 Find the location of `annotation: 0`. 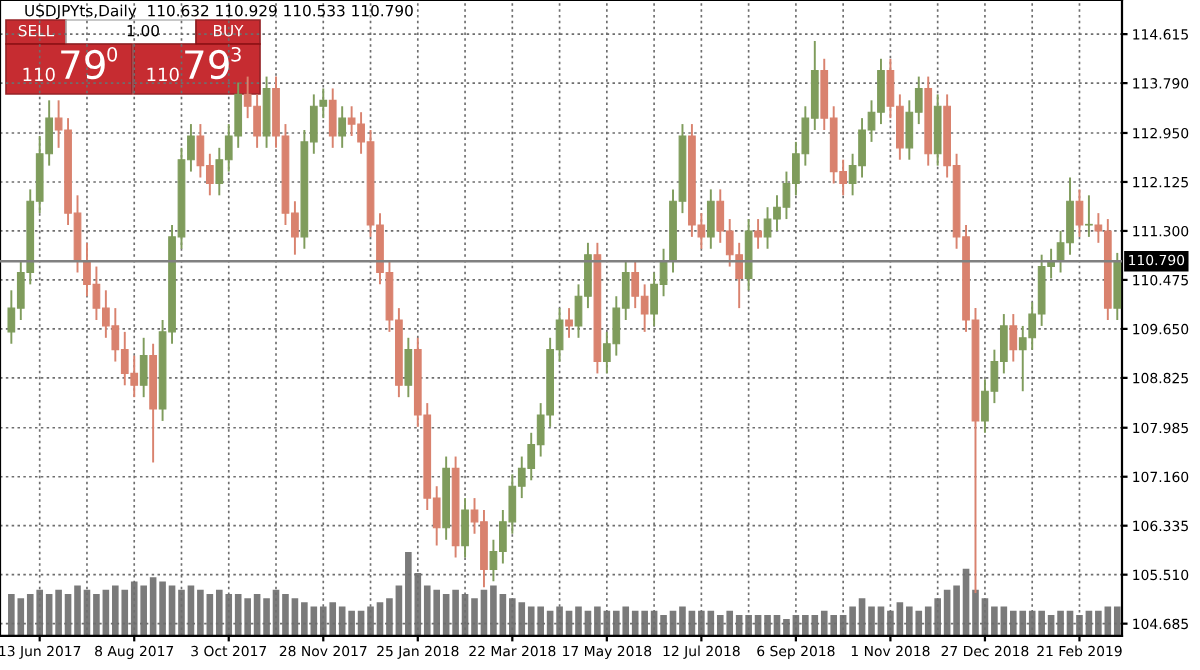

annotation: 0 is located at coordinates (112, 54).